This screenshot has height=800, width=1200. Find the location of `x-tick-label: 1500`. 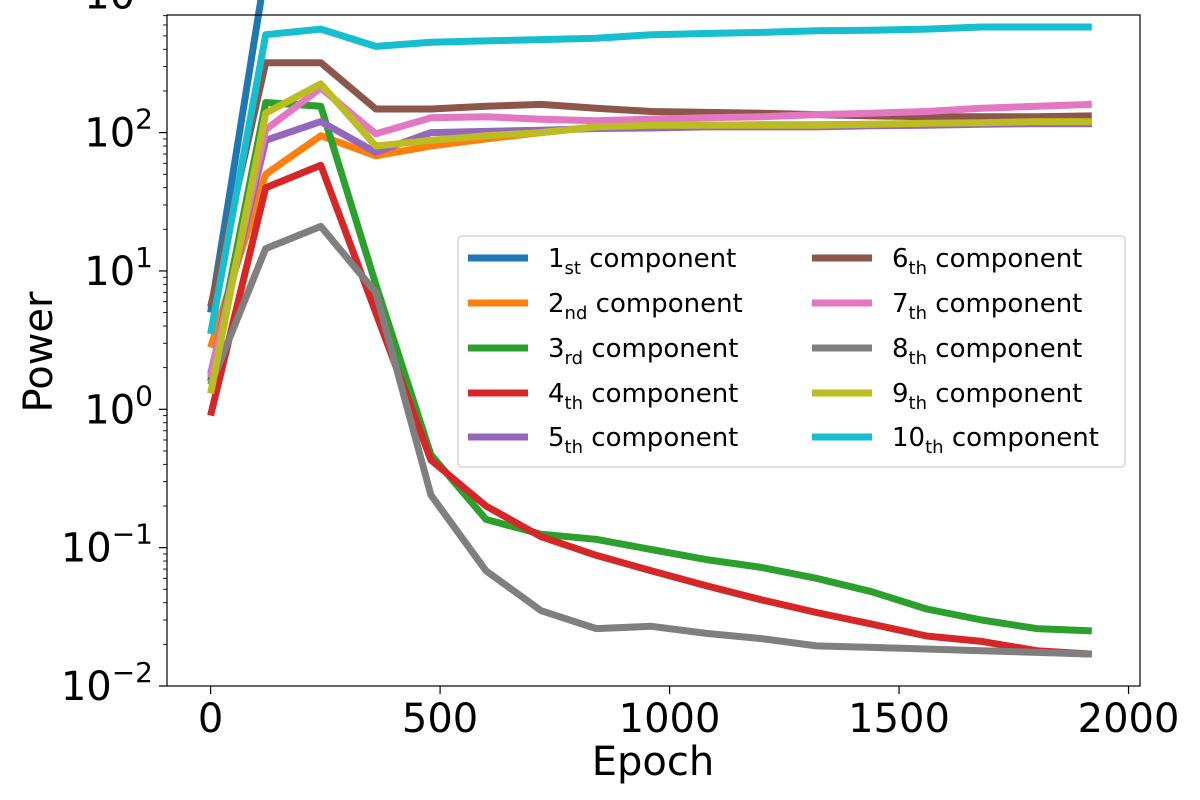

x-tick-label: 1500 is located at coordinates (899, 719).